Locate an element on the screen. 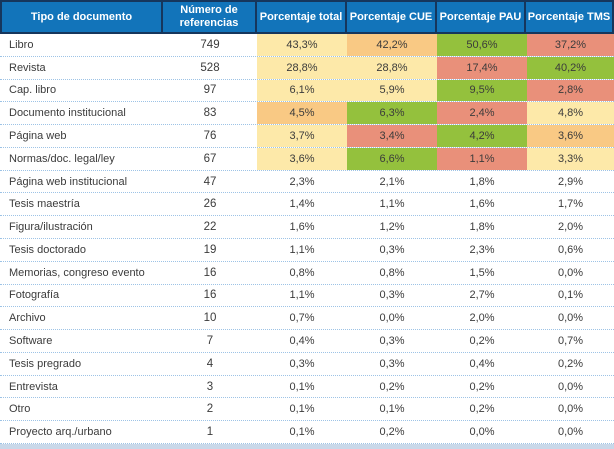 The image size is (614, 449). pct-value: 1,2% is located at coordinates (392, 227).